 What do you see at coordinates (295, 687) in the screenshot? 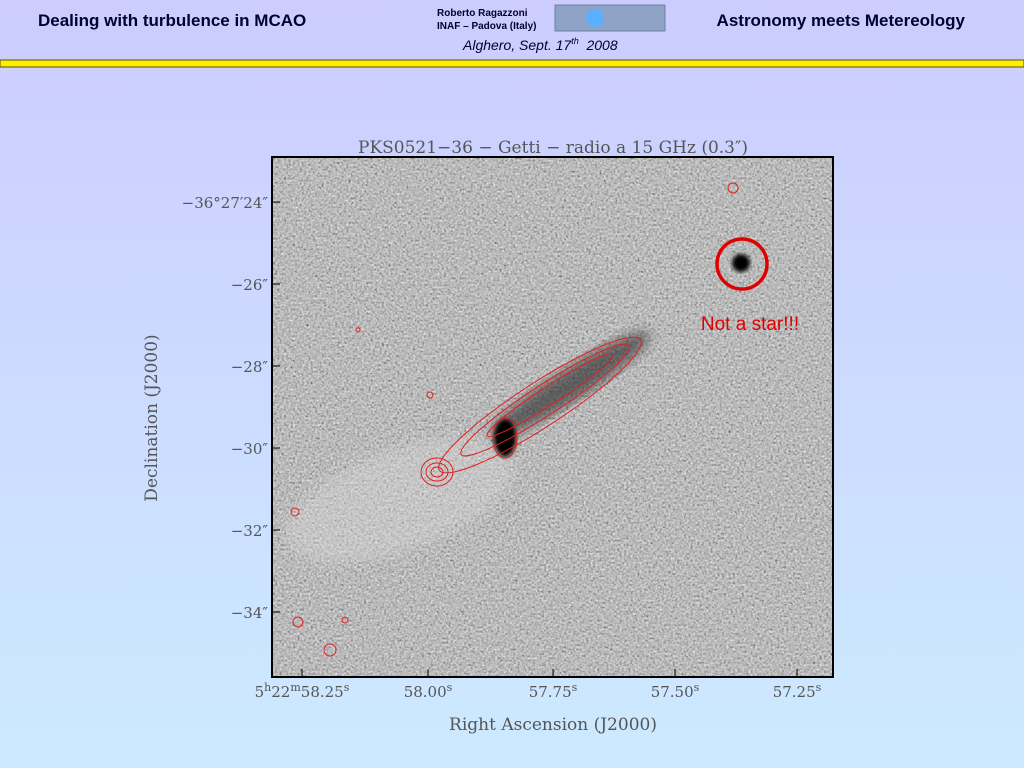
I see `x-tick-superscript: m` at bounding box center [295, 687].